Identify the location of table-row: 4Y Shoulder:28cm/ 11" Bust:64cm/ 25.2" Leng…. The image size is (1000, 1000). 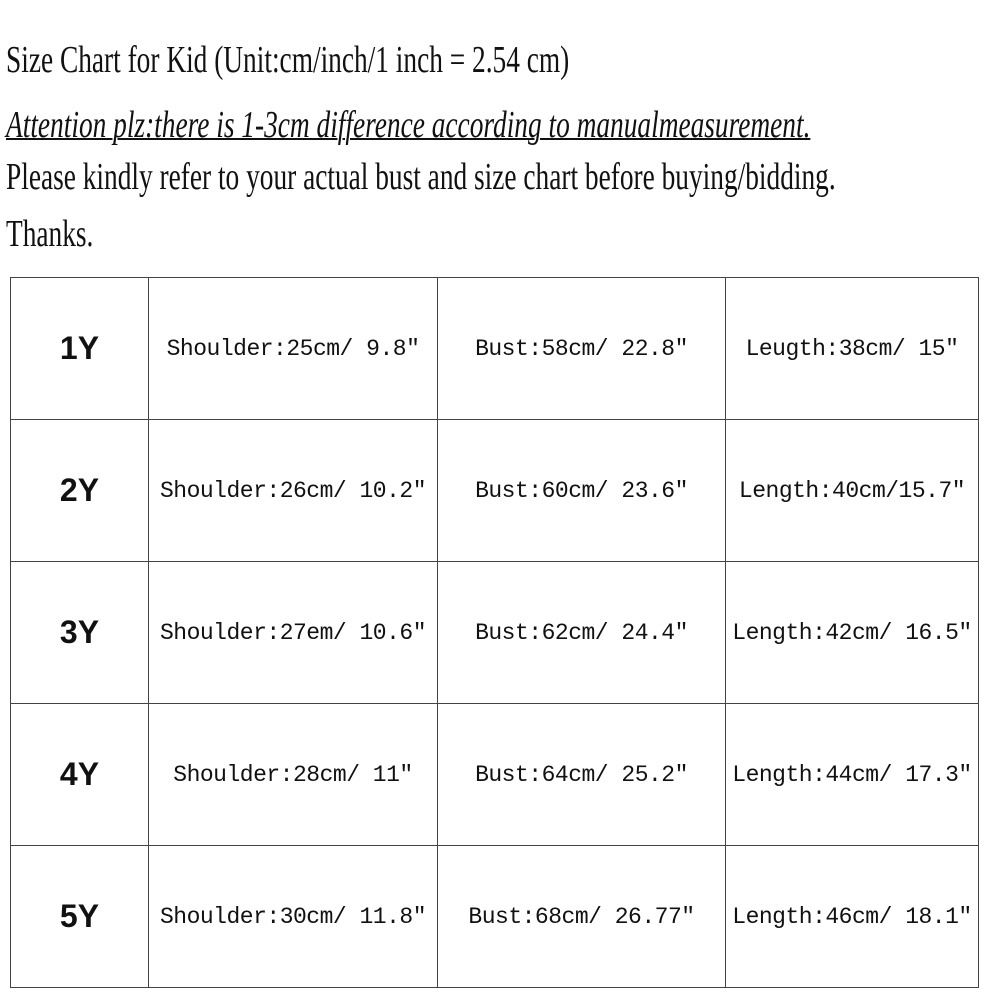
(494, 774).